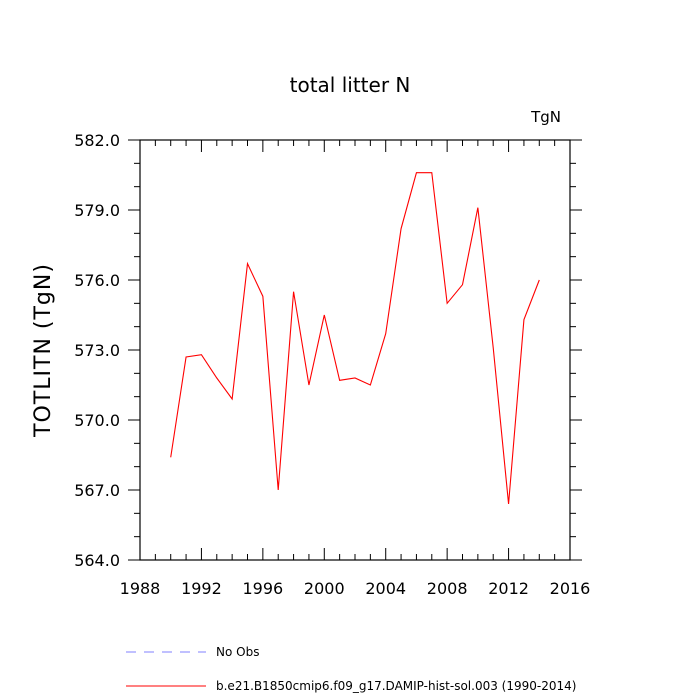  I want to click on x-tick-label: 2016, so click(570, 588).